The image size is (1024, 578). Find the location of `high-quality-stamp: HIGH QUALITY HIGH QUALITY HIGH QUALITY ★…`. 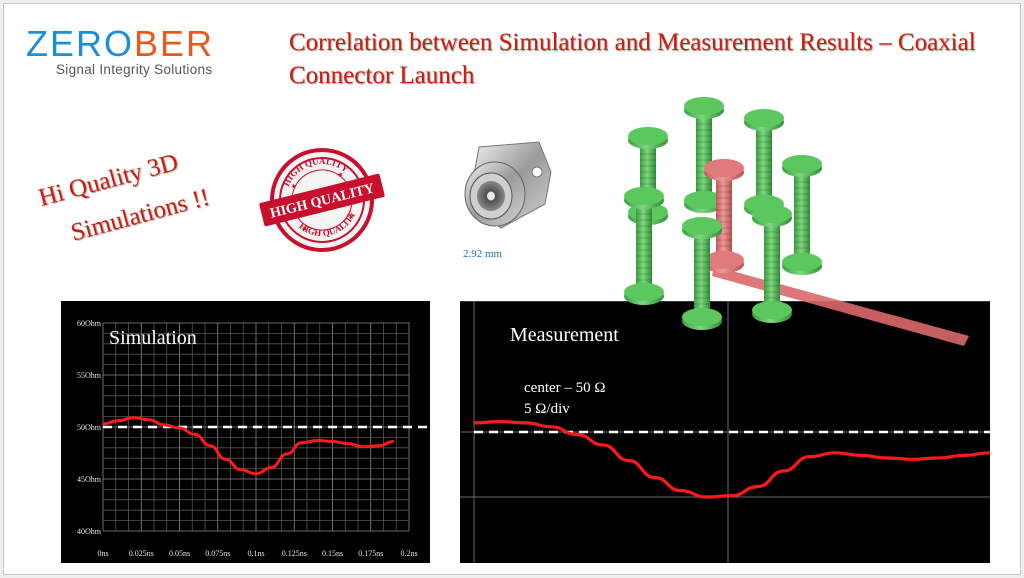

high-quality-stamp: HIGH QUALITY HIGH QUALITY HIGH QUALITY ★… is located at coordinates (322, 200).